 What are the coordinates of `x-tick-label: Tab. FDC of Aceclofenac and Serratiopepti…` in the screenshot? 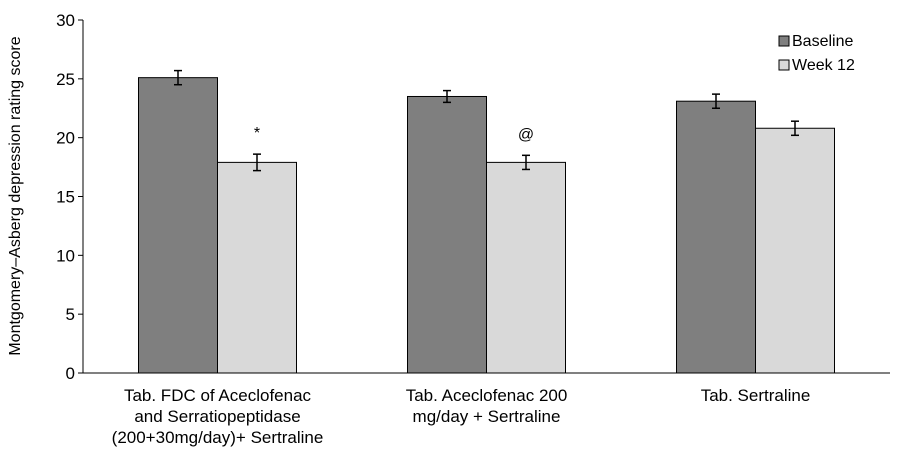 It's located at (218, 416).